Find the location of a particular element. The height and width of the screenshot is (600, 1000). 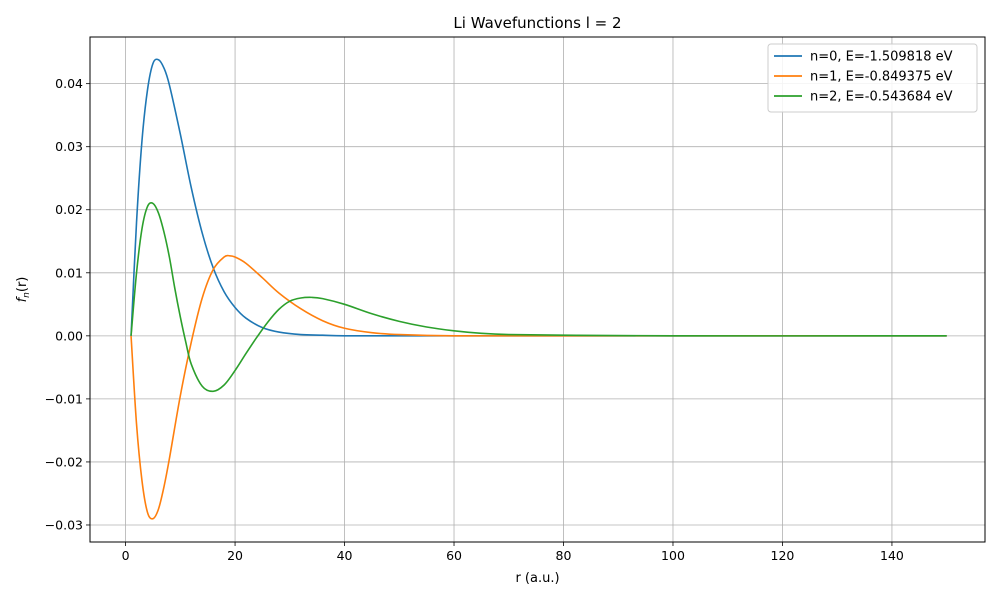

y-axis-label-tail: (r) is located at coordinates (22, 285).